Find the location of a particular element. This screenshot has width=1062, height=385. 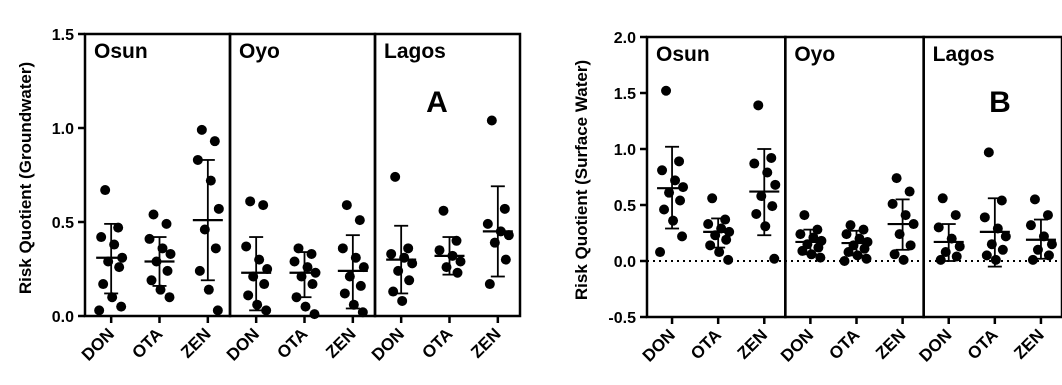

y-tick-label: 1.5 is located at coordinates (63, 35).